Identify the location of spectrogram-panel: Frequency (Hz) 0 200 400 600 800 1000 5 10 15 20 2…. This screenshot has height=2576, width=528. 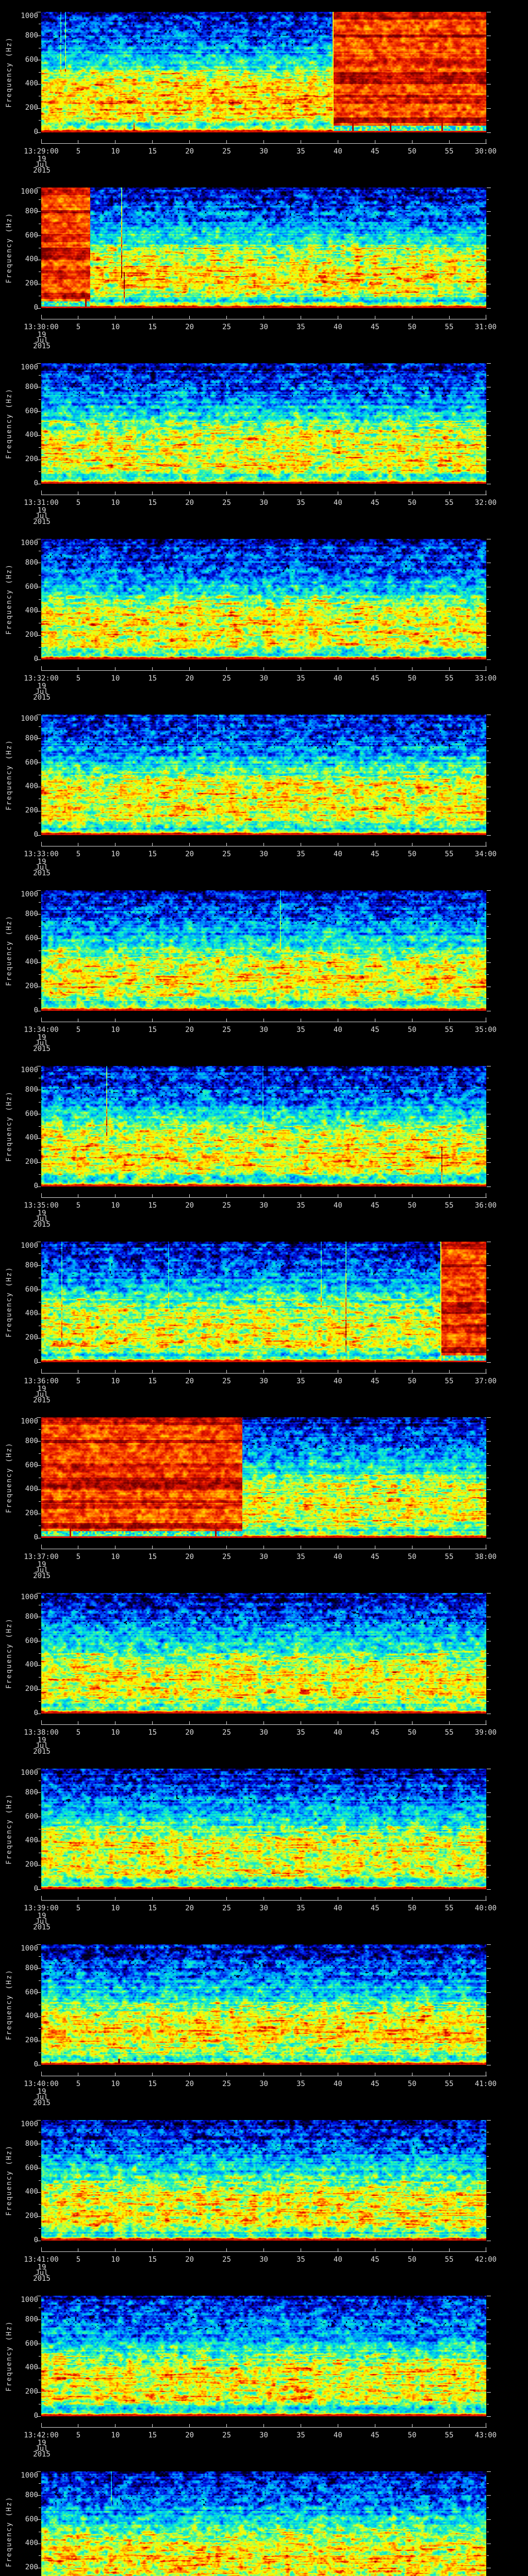
(264, 966).